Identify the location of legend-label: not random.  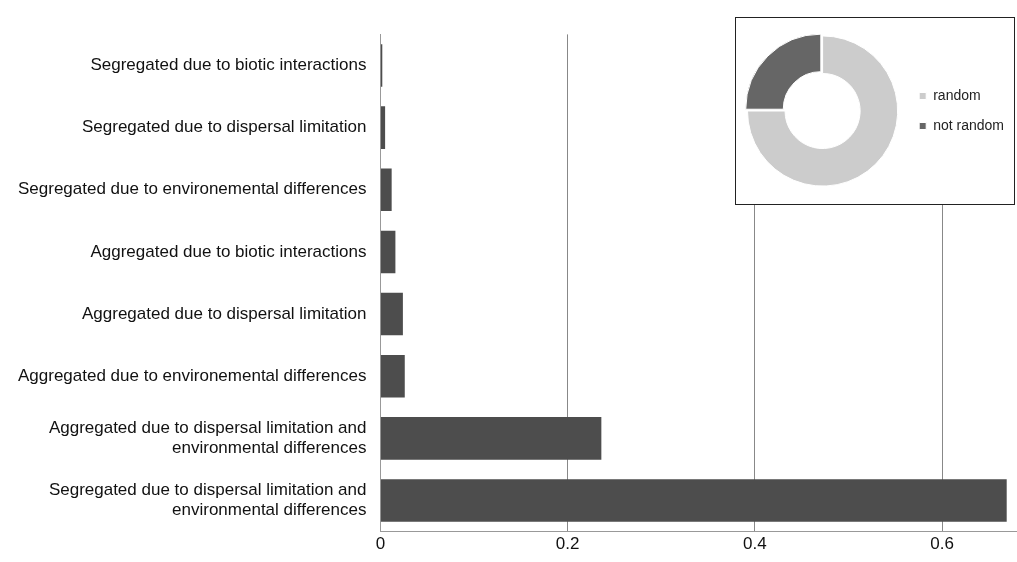
(969, 124).